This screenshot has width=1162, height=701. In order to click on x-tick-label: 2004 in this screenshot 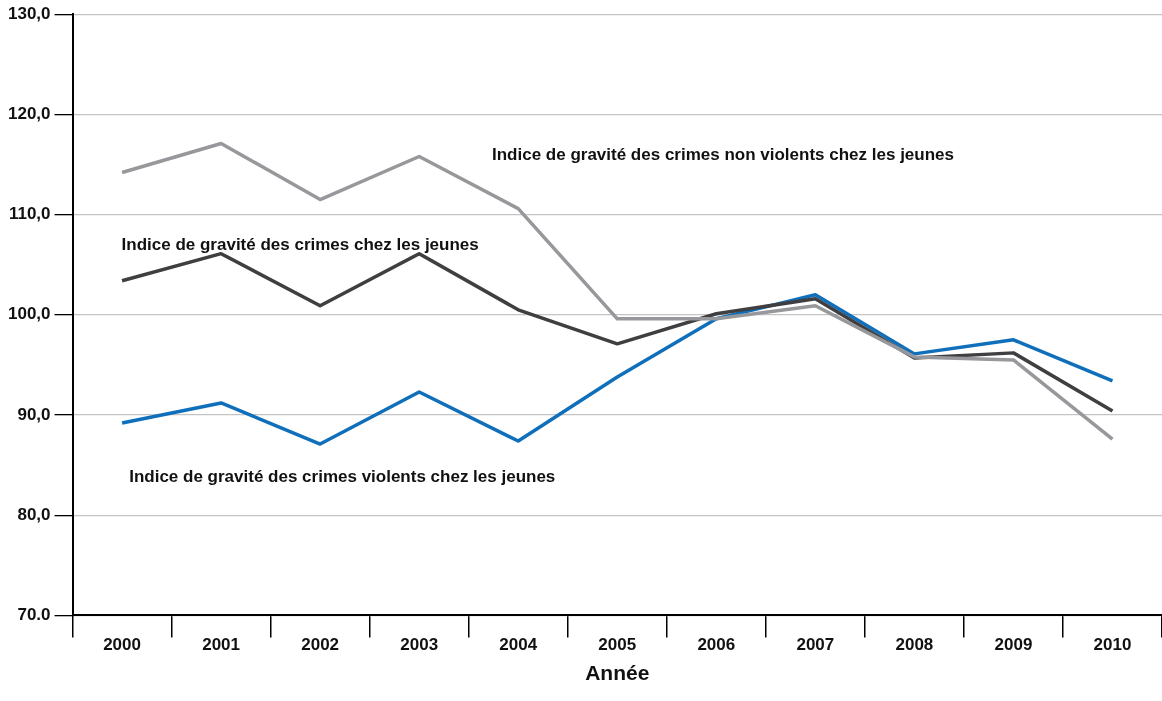, I will do `click(518, 645)`.